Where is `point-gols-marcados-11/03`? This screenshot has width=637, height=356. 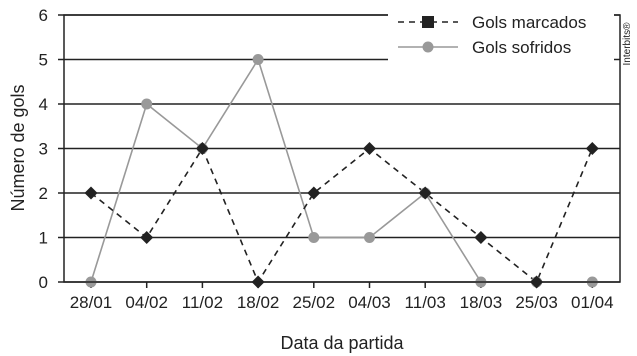 point-gols-marcados-11/03 is located at coordinates (425, 193).